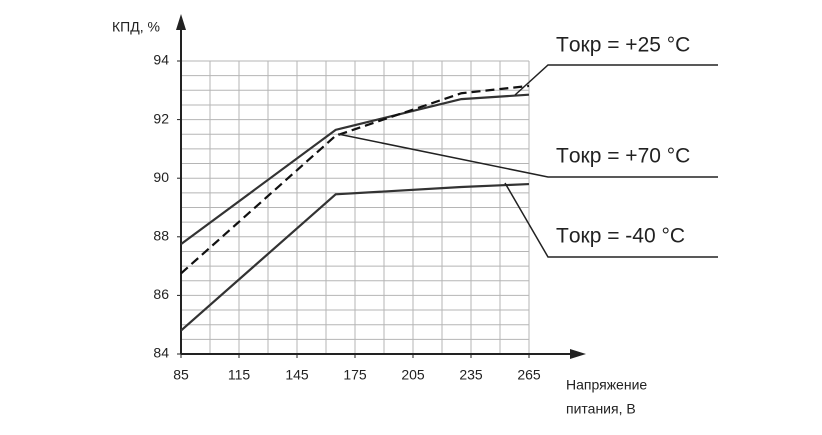 The width and height of the screenshot is (822, 435). Describe the element at coordinates (161, 236) in the screenshot. I see `y-tick-label: 88` at that location.